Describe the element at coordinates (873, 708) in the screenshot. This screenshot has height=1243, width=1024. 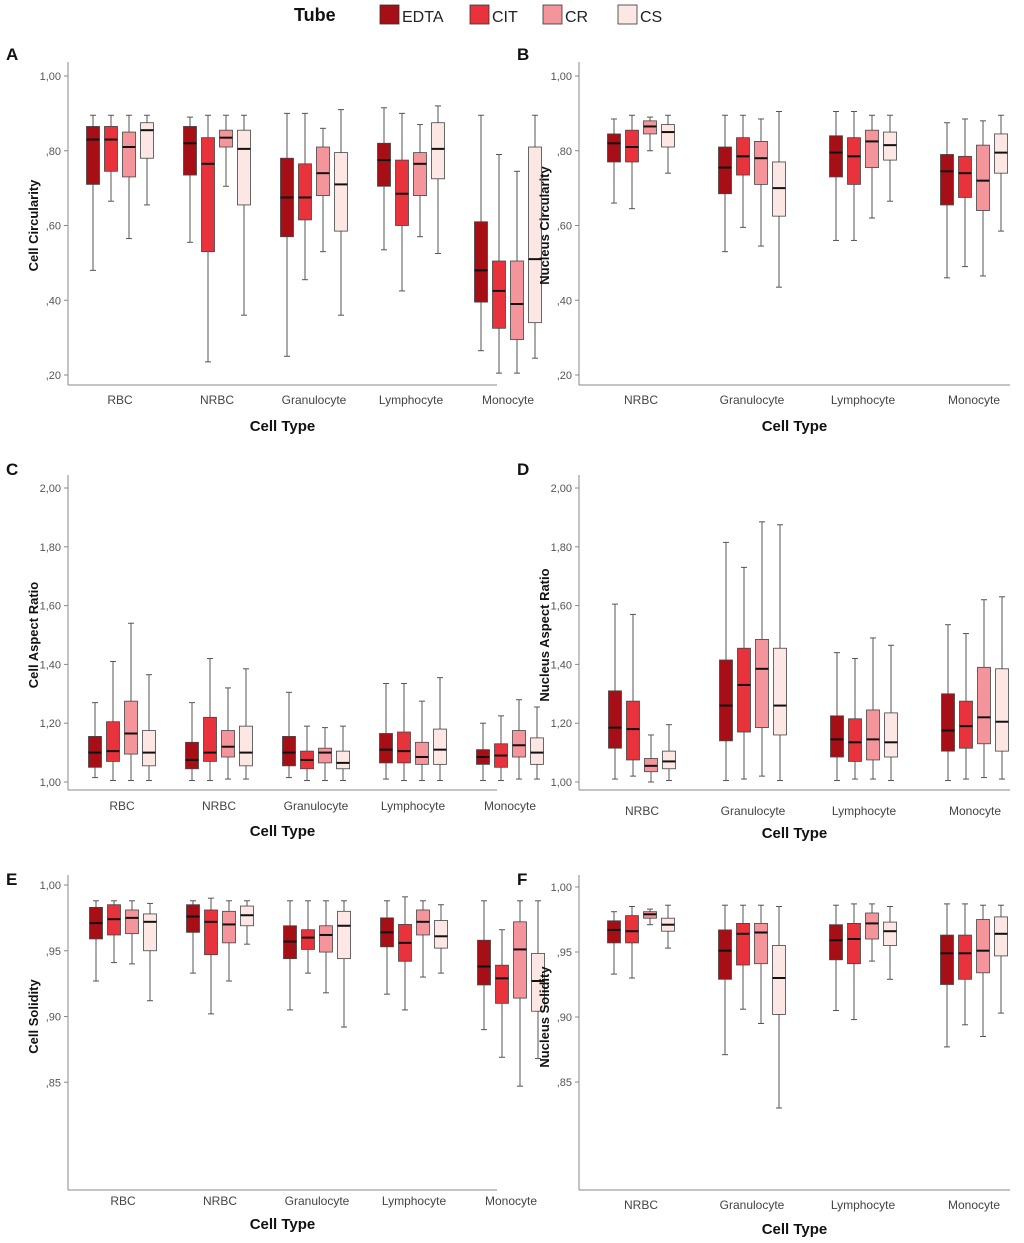
I see `box-cr-lymphocyte` at that location.